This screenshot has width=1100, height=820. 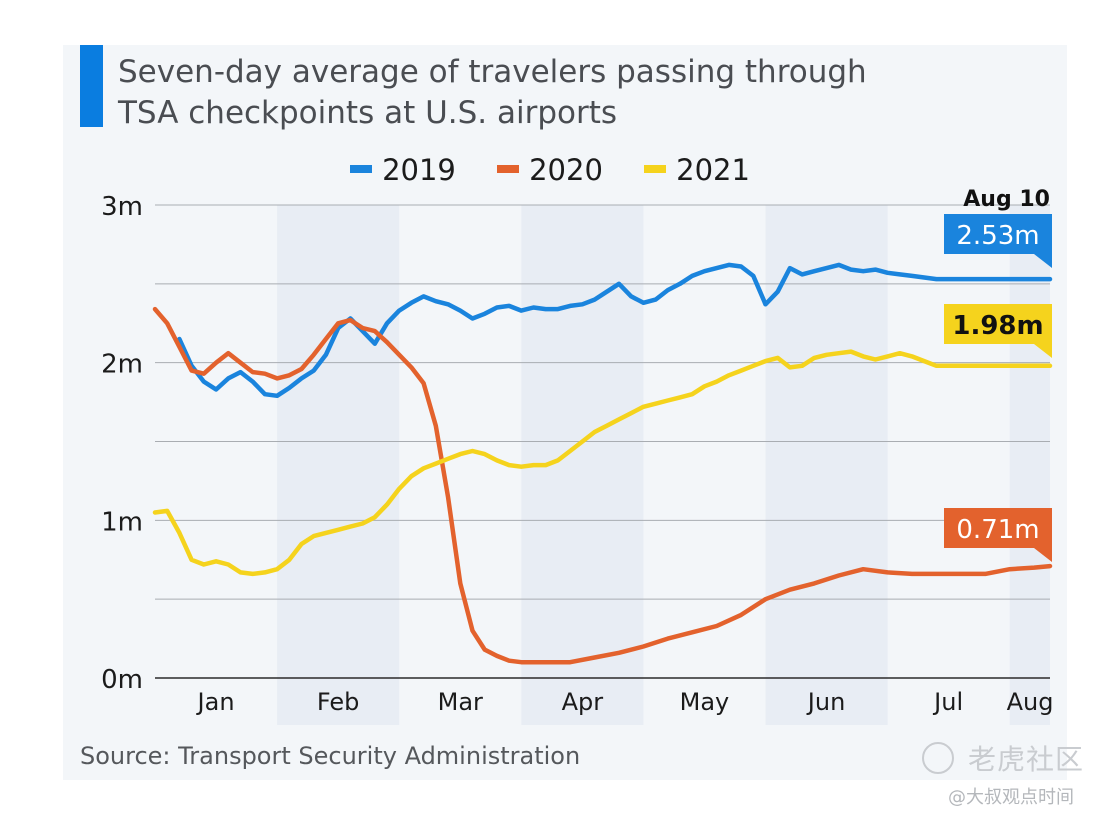 I want to click on end-label-pointer-2021, so click(x=1043, y=351).